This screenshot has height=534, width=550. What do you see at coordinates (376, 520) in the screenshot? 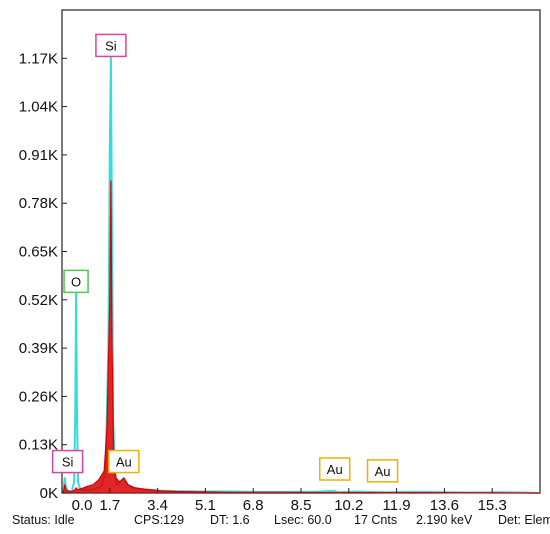
I see `status-counts: 17 Cnts` at bounding box center [376, 520].